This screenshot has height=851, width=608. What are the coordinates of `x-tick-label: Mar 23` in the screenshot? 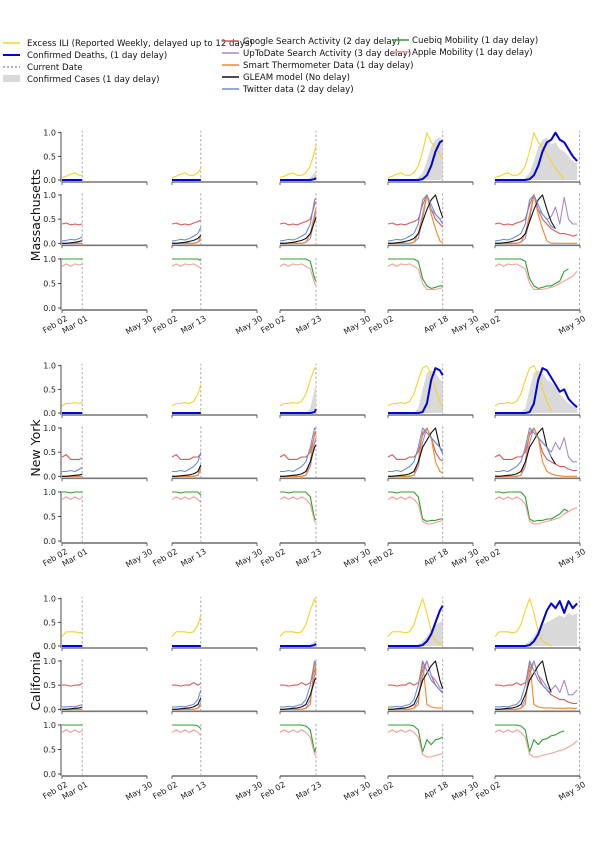 It's located at (308, 791).